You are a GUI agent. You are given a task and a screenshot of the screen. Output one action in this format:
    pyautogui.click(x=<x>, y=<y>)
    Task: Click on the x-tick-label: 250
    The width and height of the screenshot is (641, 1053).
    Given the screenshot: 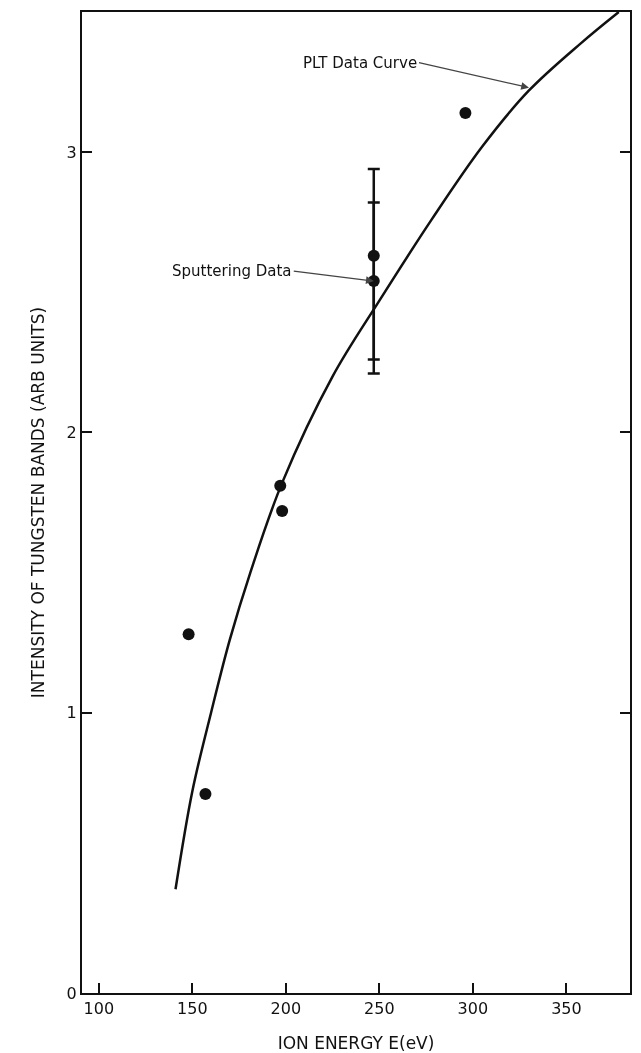 What is the action you would take?
    pyautogui.click(x=379, y=1009)
    